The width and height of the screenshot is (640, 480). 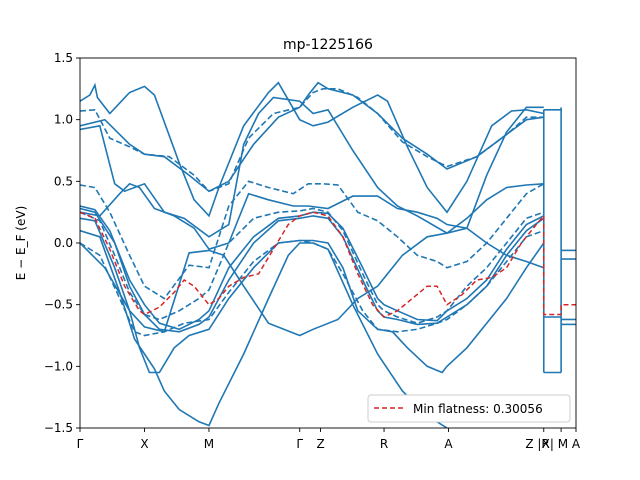 What do you see at coordinates (144, 444) in the screenshot?
I see `x-tick-label-1: X` at bounding box center [144, 444].